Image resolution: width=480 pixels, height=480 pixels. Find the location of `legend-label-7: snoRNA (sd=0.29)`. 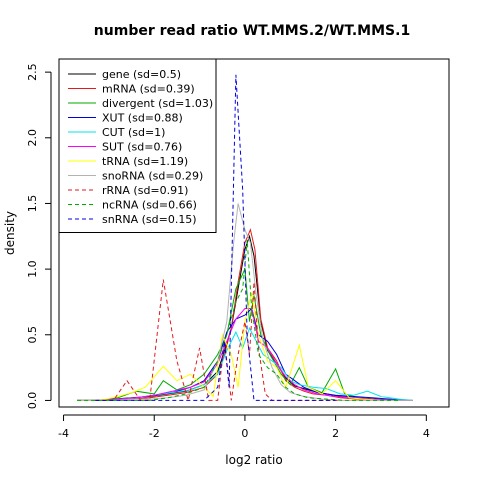

legend-label-7: snoRNA (sd=0.29) is located at coordinates (152, 176).